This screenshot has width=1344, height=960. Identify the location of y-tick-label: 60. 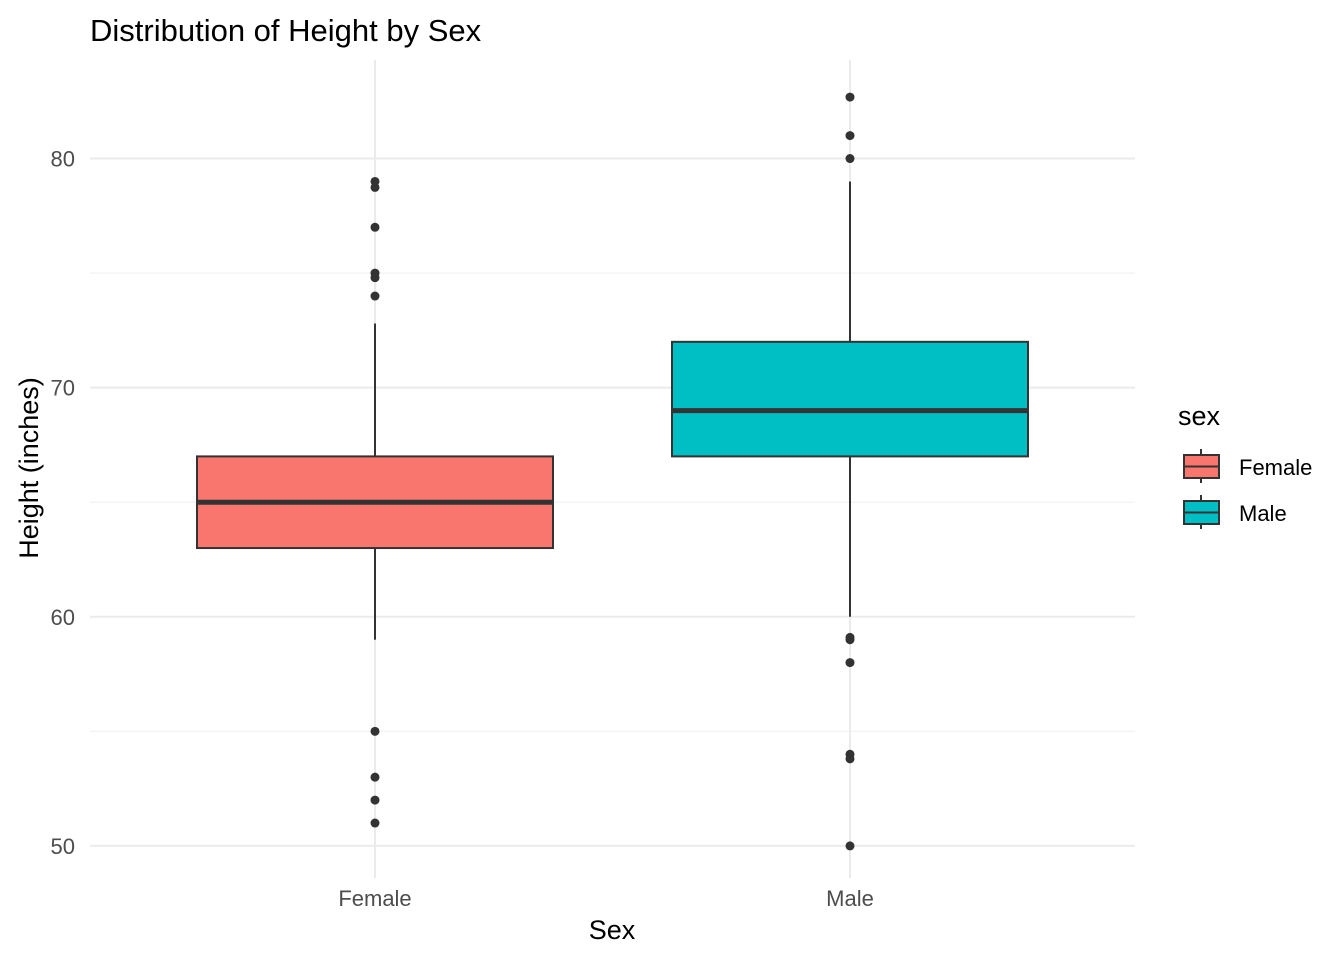
(63, 617).